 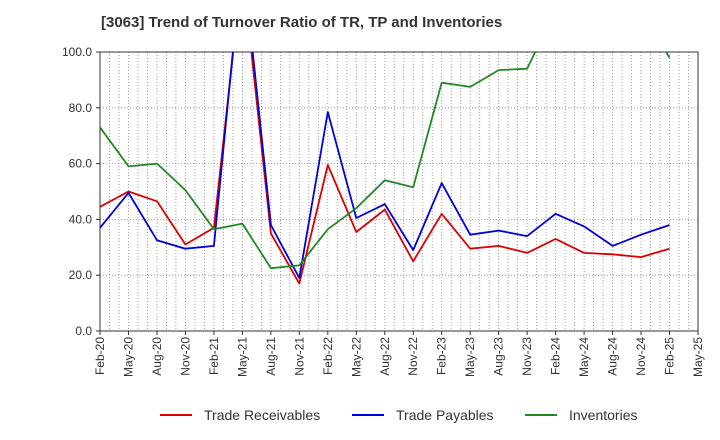 I want to click on x-tick-label: May-25, so click(x=698, y=357).